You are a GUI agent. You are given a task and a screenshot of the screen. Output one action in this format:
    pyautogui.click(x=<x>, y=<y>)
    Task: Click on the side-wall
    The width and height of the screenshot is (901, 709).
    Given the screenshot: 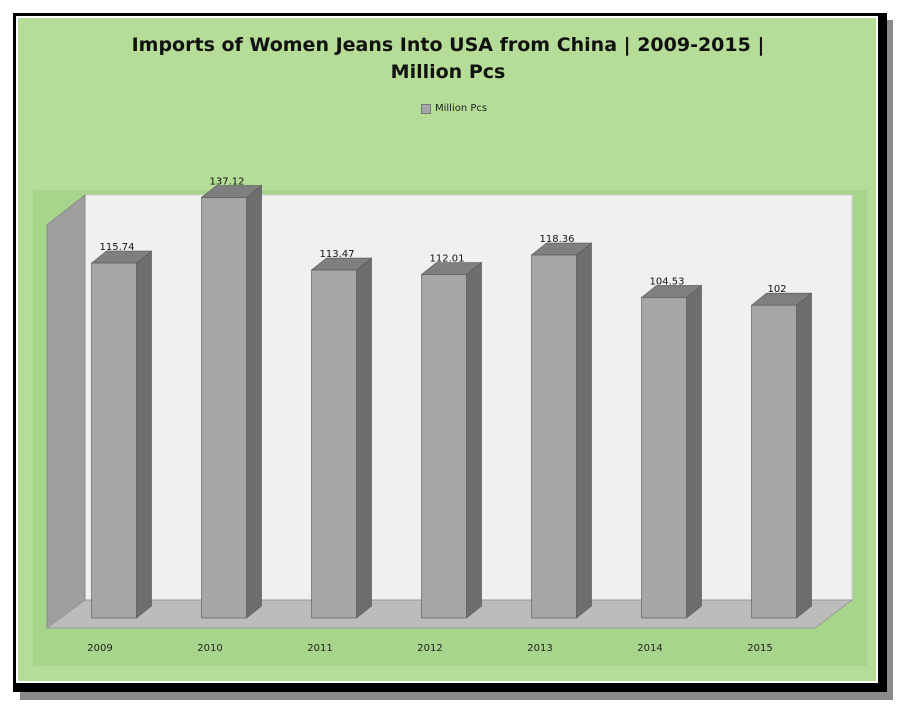 What is the action you would take?
    pyautogui.click(x=66, y=411)
    